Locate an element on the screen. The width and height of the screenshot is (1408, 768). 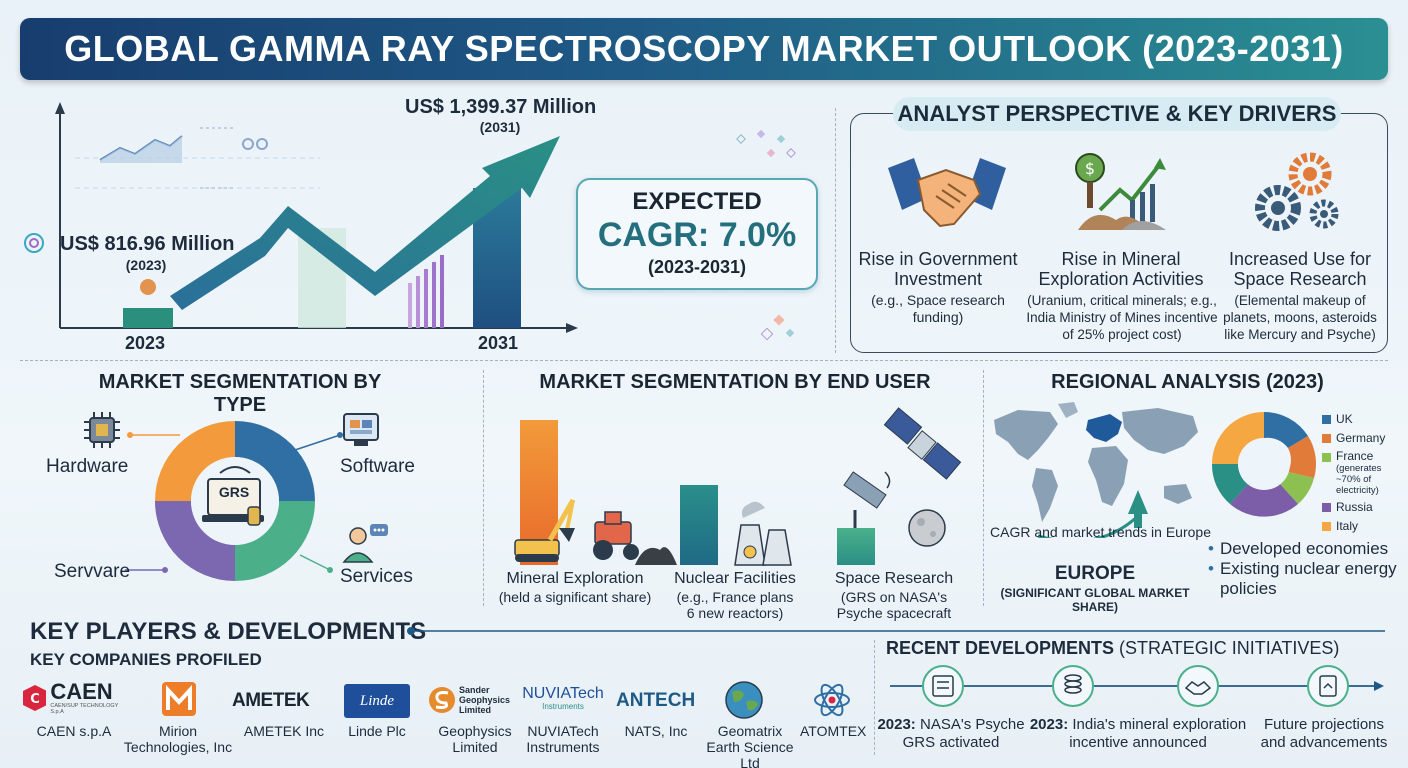
cagr-box: EXPECTED CAGR: 7.0% (2023-2031) is located at coordinates (697, 234).